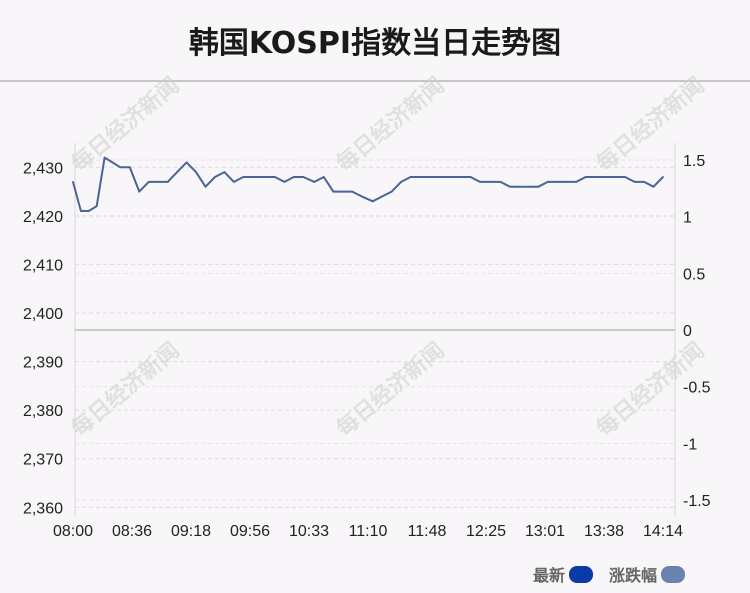 Image resolution: width=750 pixels, height=593 pixels. I want to click on legend-swatch-change, so click(673, 574).